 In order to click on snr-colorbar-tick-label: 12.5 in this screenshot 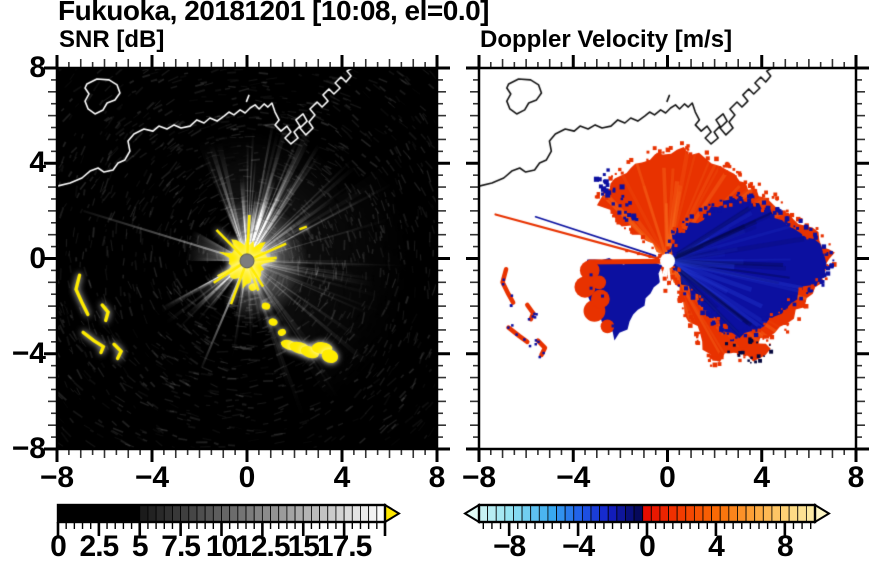, I will do `click(262, 546)`.